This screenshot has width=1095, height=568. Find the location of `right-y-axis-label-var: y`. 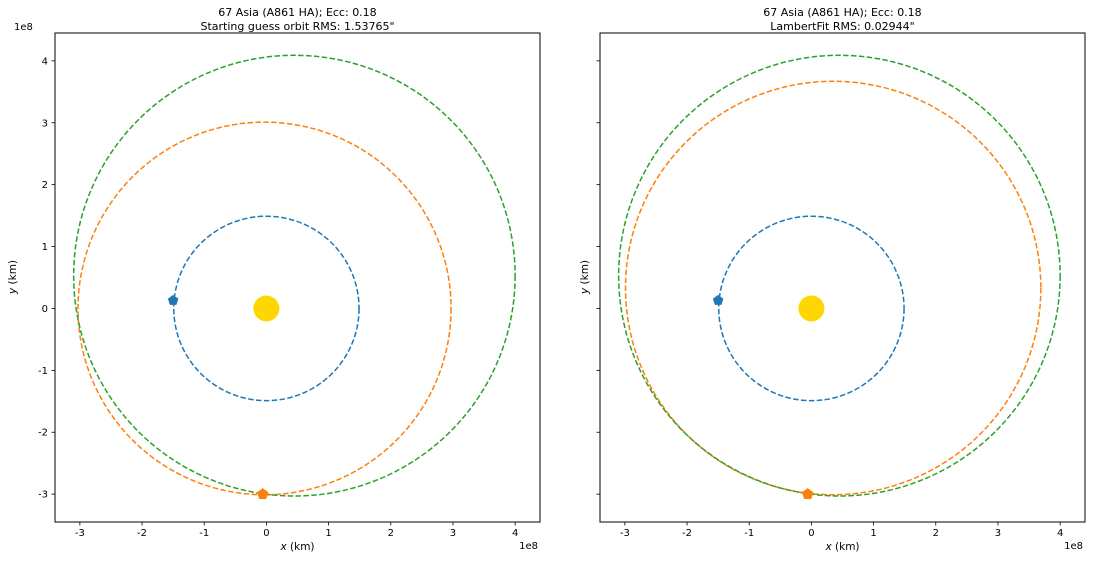

right-y-axis-label-var: y is located at coordinates (585, 291).